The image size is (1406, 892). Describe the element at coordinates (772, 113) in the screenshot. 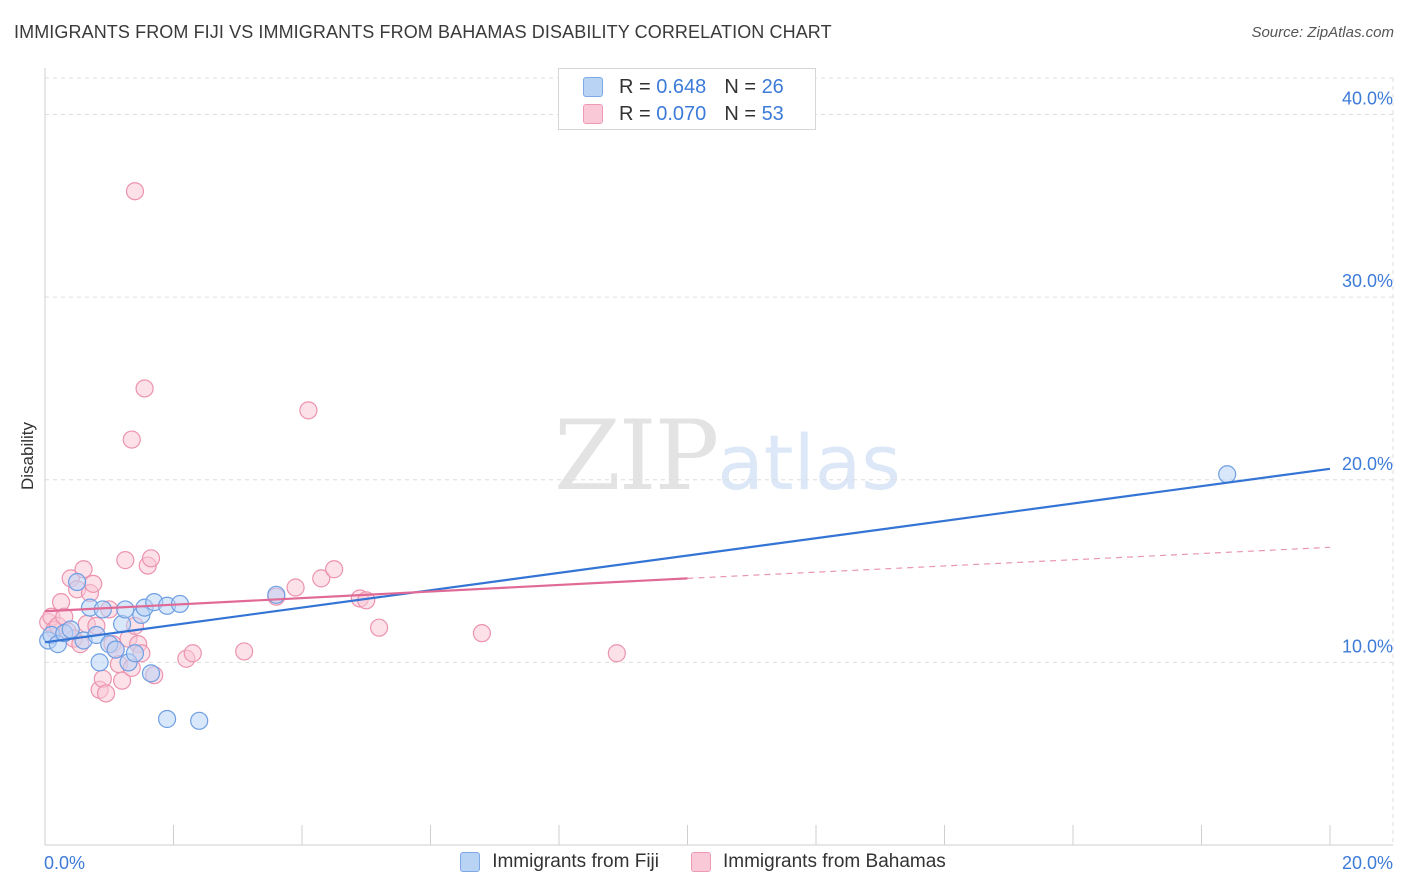

I see `bahamas-n-value: 53` at that location.